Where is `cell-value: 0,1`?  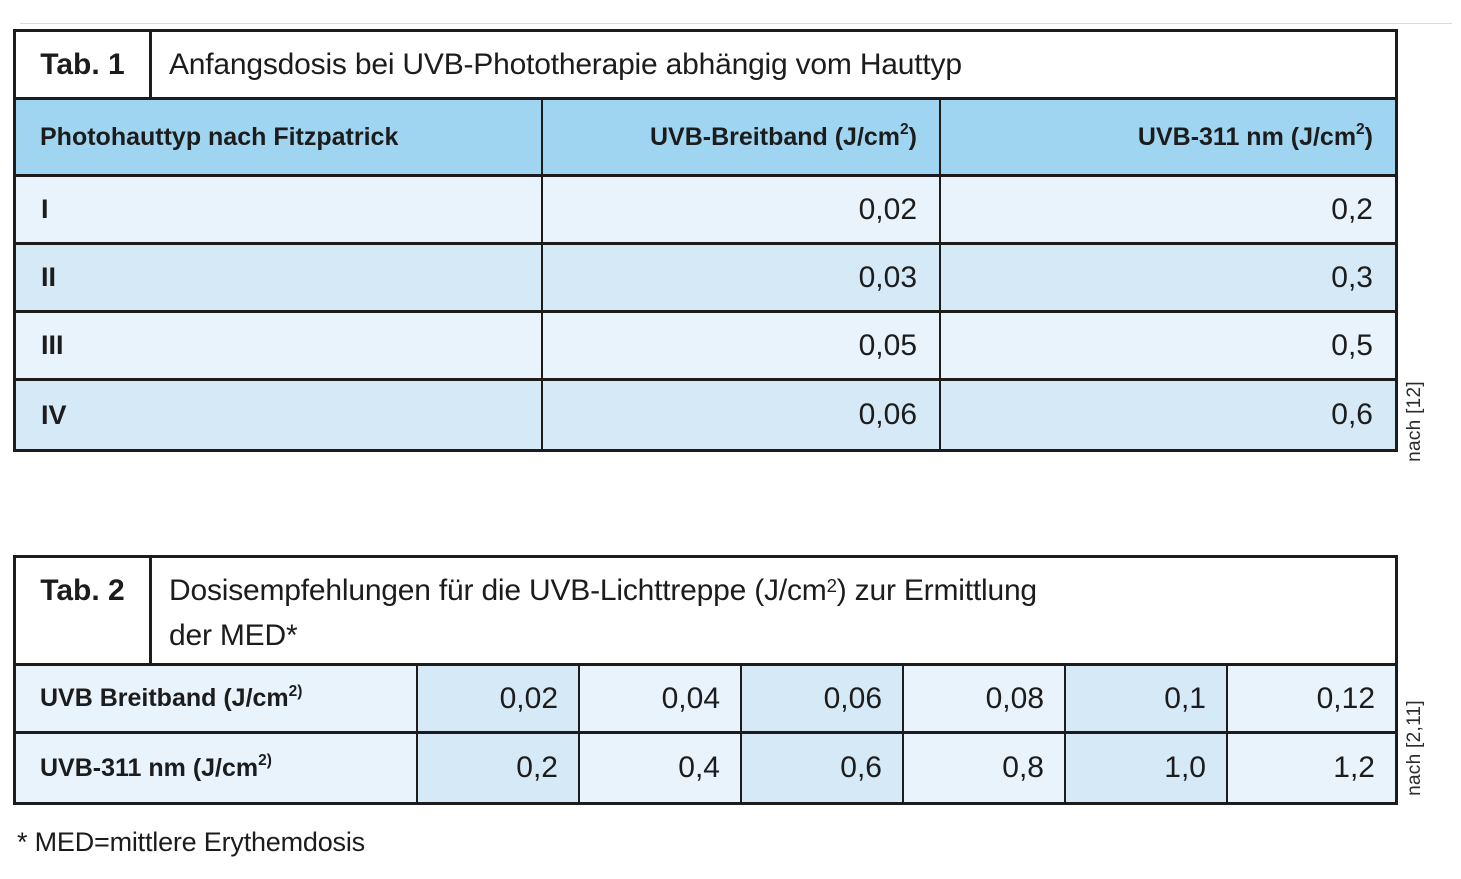
cell-value: 0,1 is located at coordinates (1147, 698).